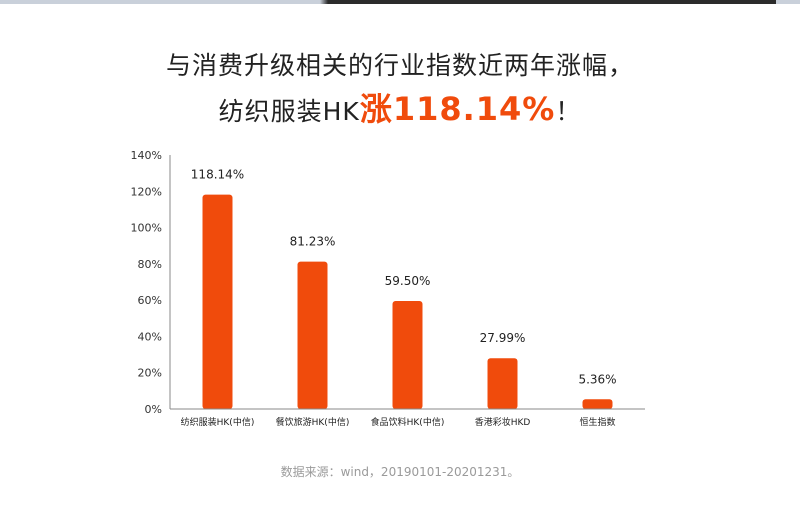 The width and height of the screenshot is (800, 521). Describe the element at coordinates (150, 373) in the screenshot. I see `y-tick-label: 20%` at that location.